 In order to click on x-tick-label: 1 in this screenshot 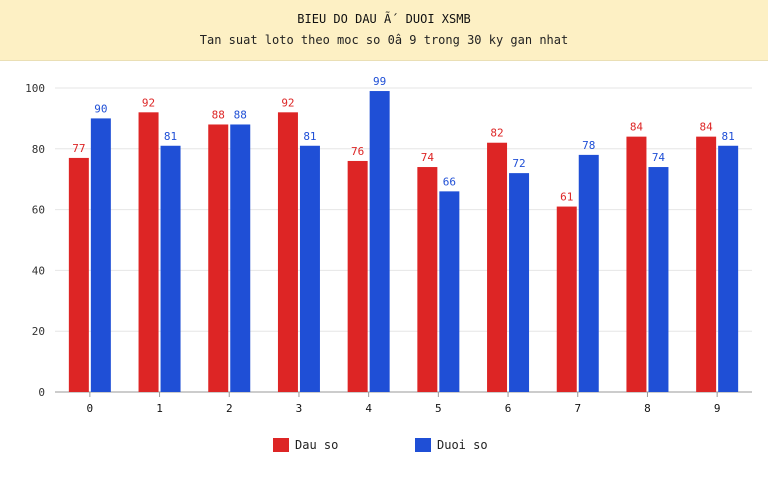, I will do `click(159, 408)`.